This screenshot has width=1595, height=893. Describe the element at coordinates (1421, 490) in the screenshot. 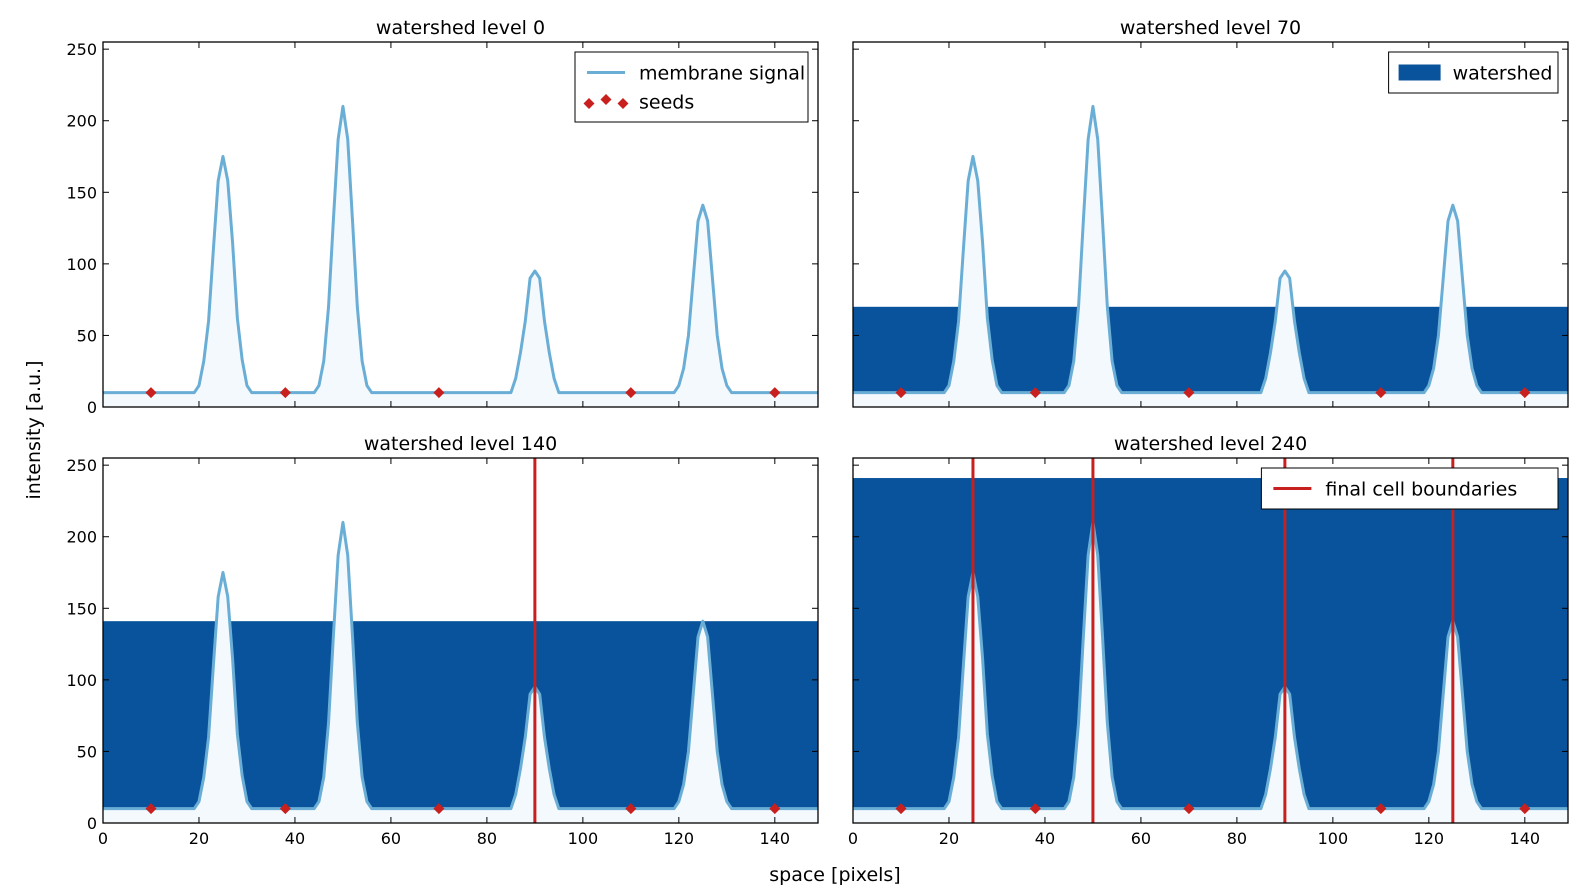

I see `legend-label: final cell boundaries` at that location.